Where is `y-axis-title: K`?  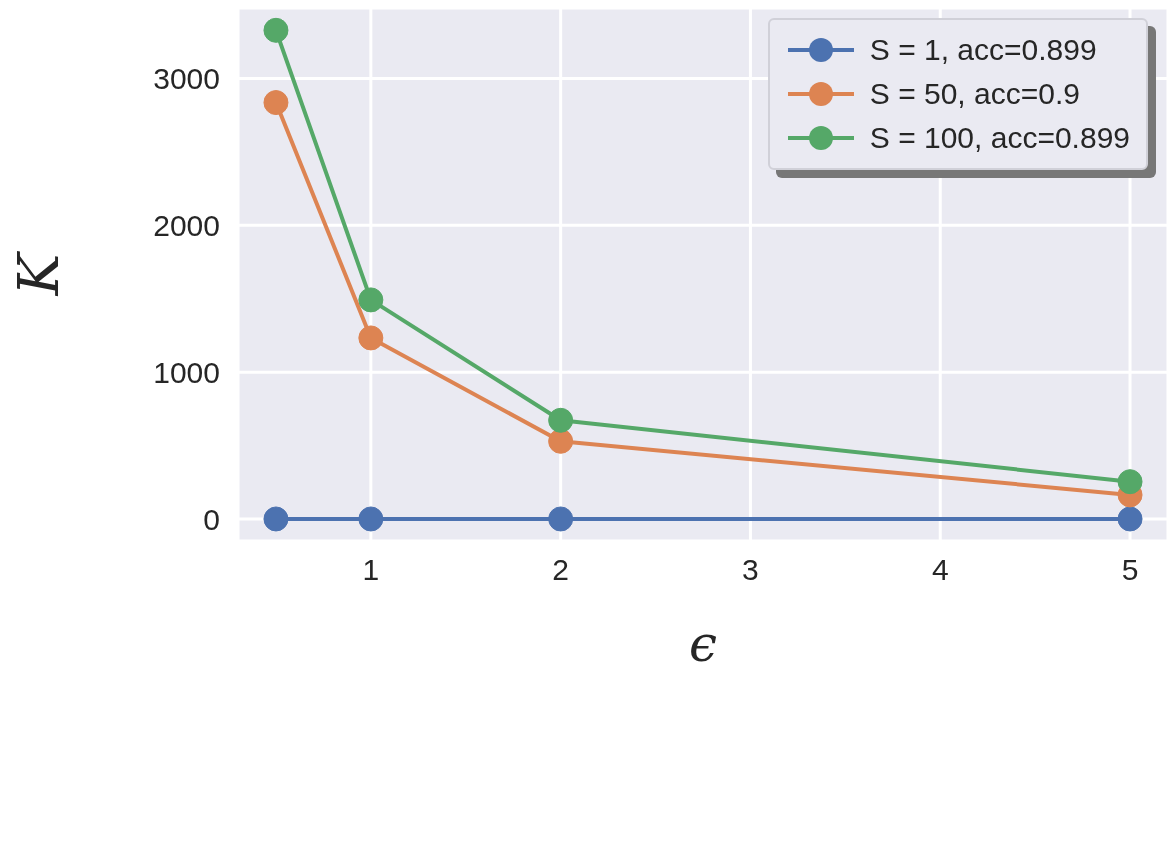 y-axis-title: K is located at coordinates (38, 273).